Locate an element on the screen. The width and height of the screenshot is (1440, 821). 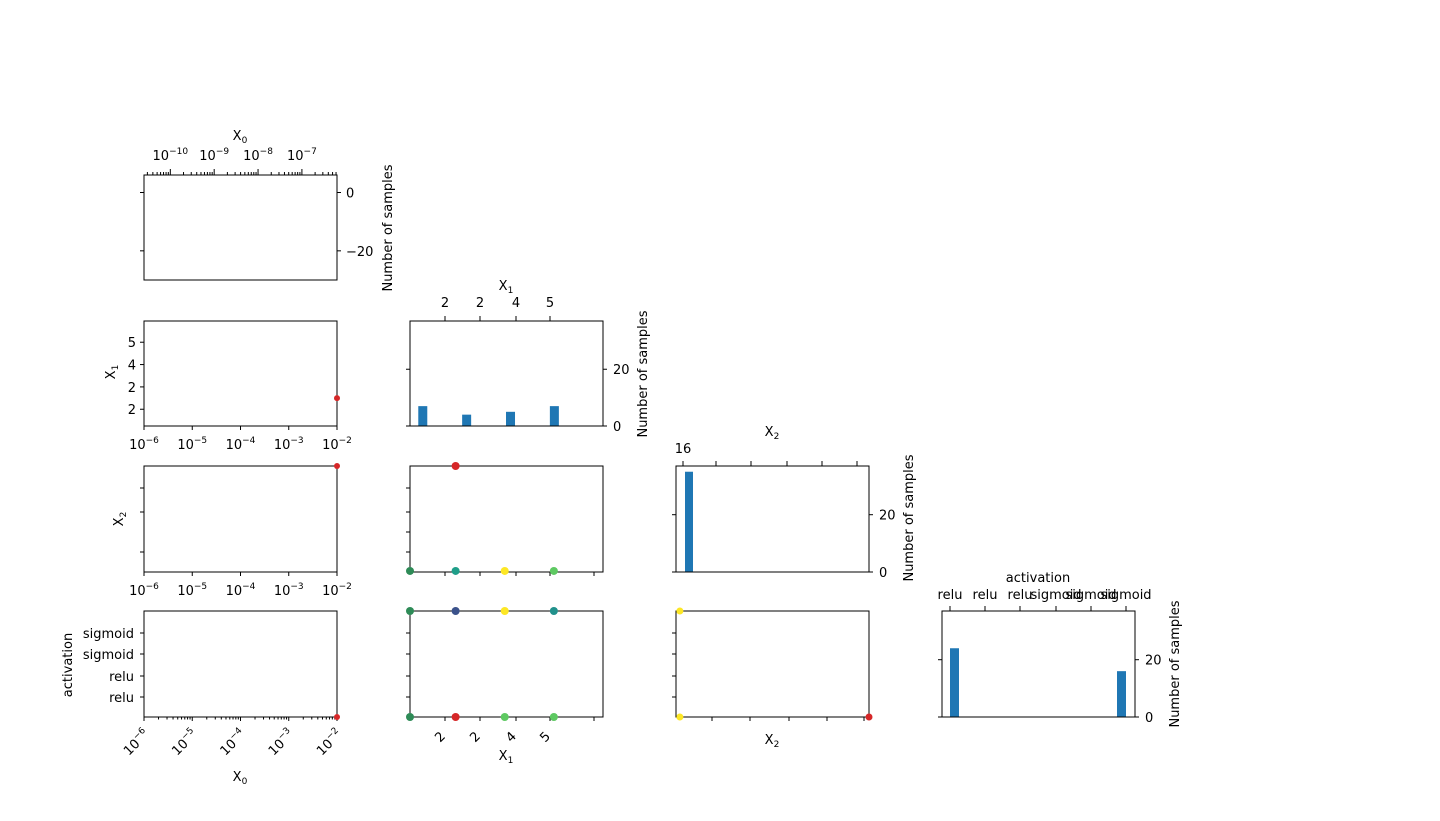
x-tick-label: 10−8 is located at coordinates (258, 155).